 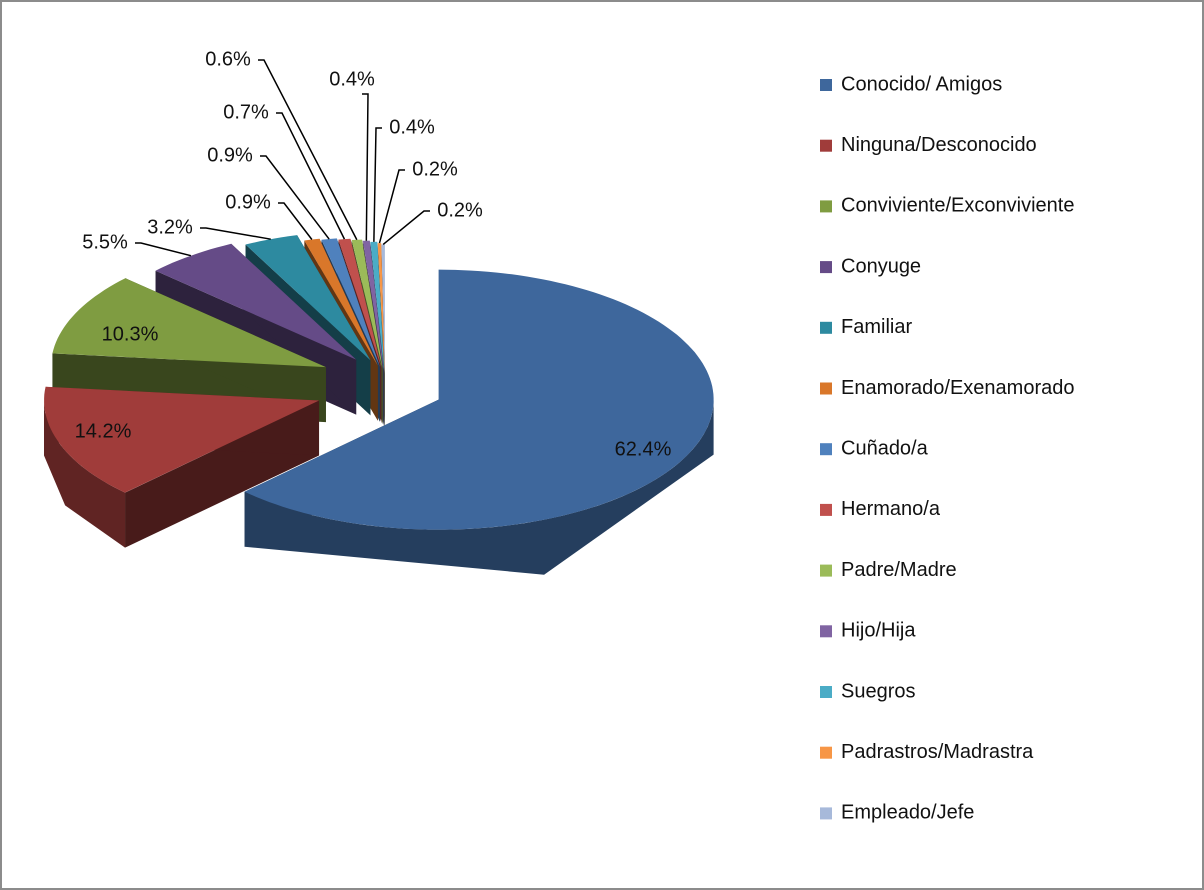 What do you see at coordinates (643, 449) in the screenshot?
I see `data-label: 62.4%` at bounding box center [643, 449].